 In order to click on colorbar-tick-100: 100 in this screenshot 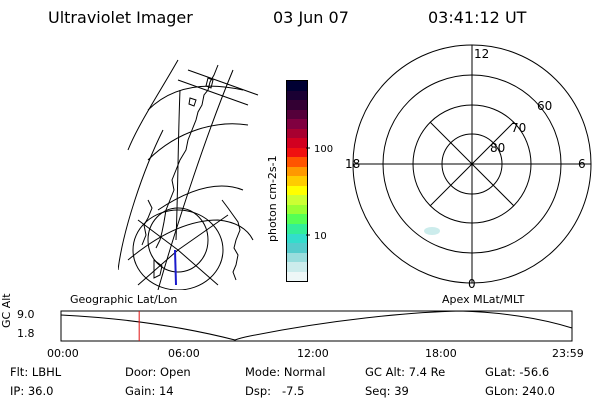, I will do `click(323, 149)`.